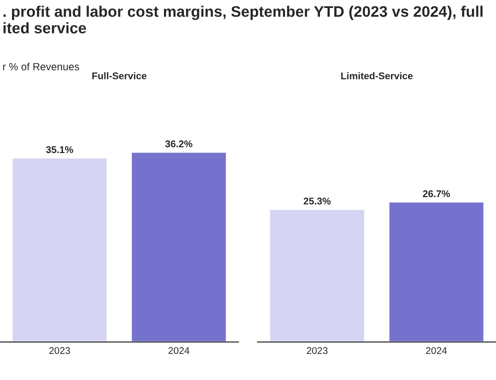 The width and height of the screenshot is (496, 380). Describe the element at coordinates (436, 194) in the screenshot. I see `data-label: 26.7%` at that location.